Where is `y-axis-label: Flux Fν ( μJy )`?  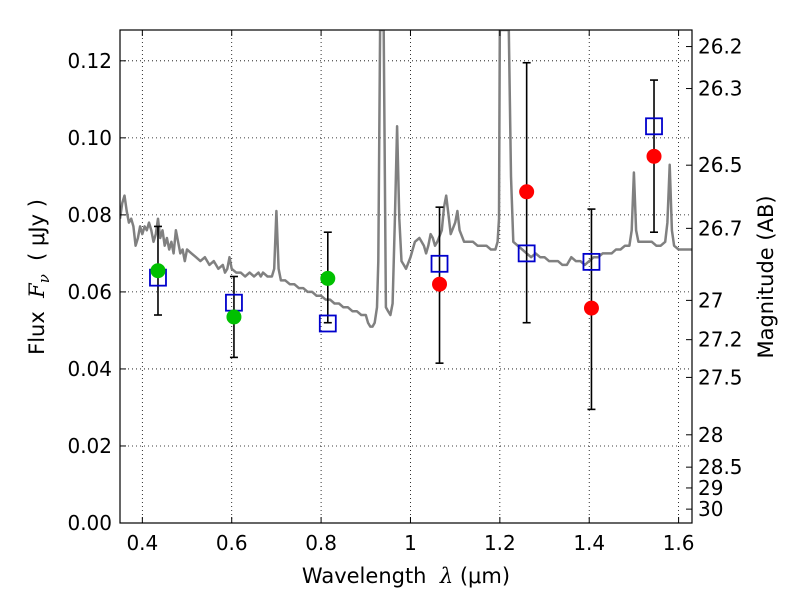 y-axis-label: Flux Fν ( μJy ) is located at coordinates (39, 277).